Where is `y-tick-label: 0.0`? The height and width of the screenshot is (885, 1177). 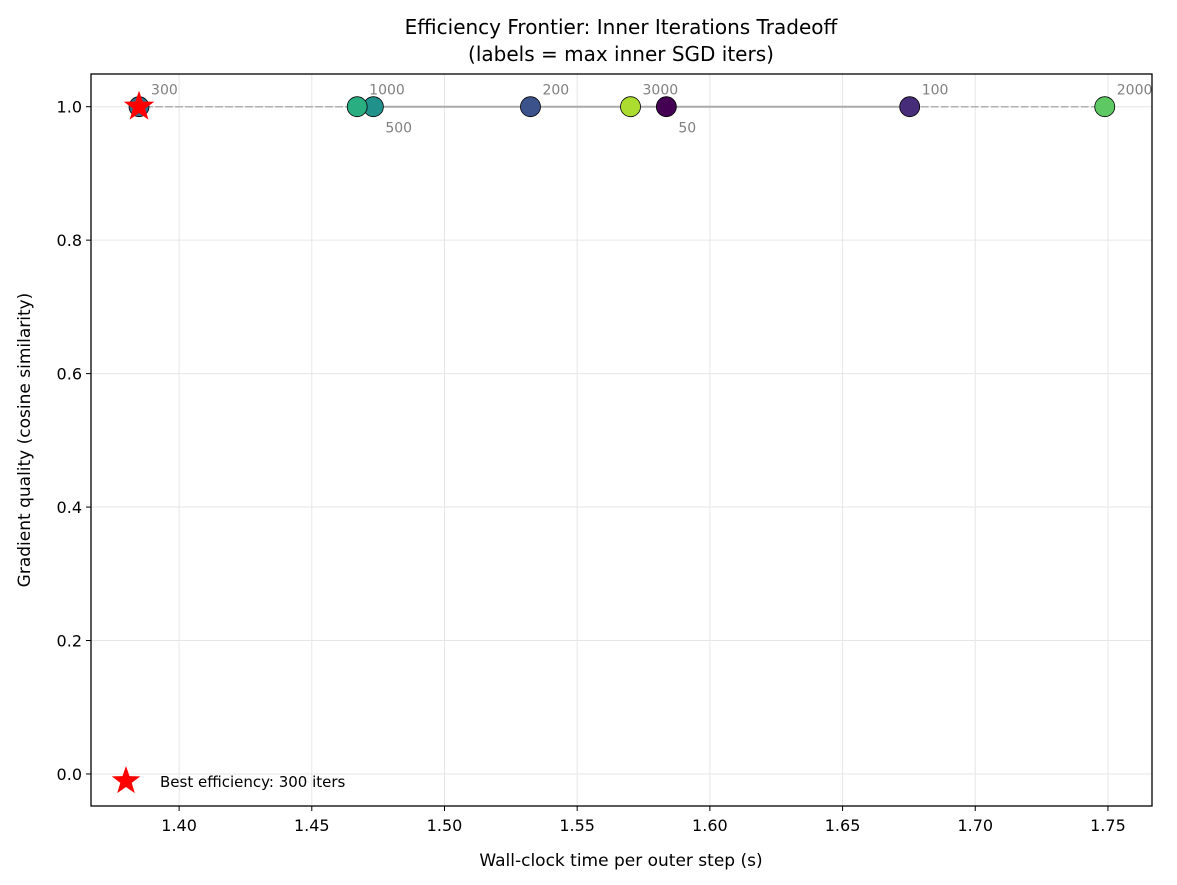
y-tick-label: 0.0 is located at coordinates (69, 774).